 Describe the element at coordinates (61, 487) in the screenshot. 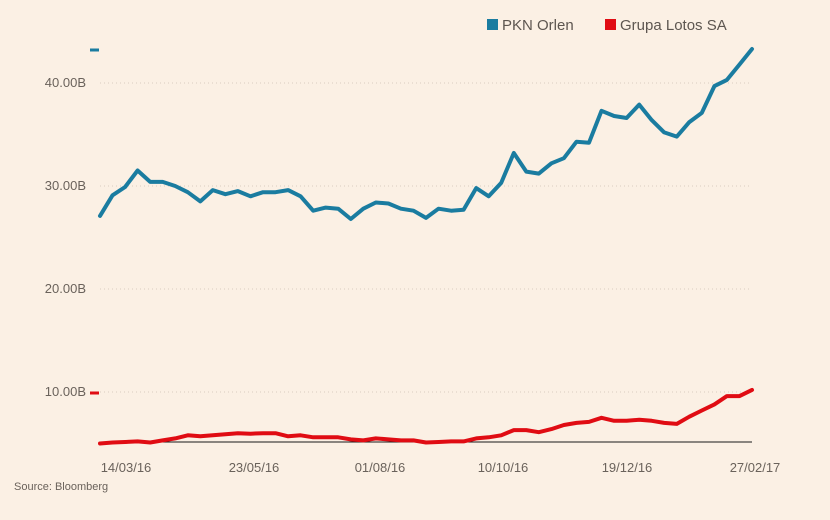

I see `source-note: Source: Bloomberg` at that location.